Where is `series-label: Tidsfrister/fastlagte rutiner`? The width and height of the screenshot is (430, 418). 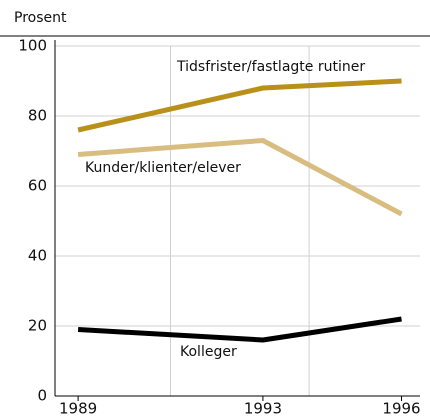
series-label: Tidsfrister/fastlagte rutiner is located at coordinates (270, 67).